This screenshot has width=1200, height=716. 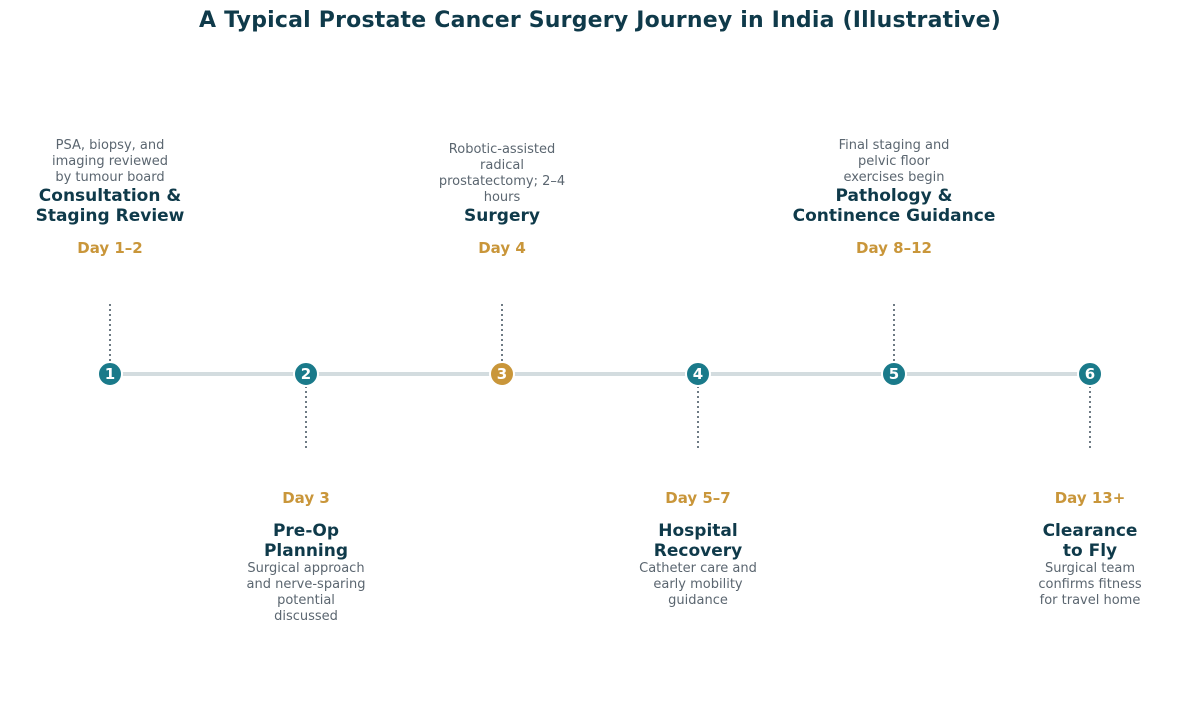 What do you see at coordinates (698, 541) in the screenshot?
I see `stage-name-4: Hospital Recovery` at bounding box center [698, 541].